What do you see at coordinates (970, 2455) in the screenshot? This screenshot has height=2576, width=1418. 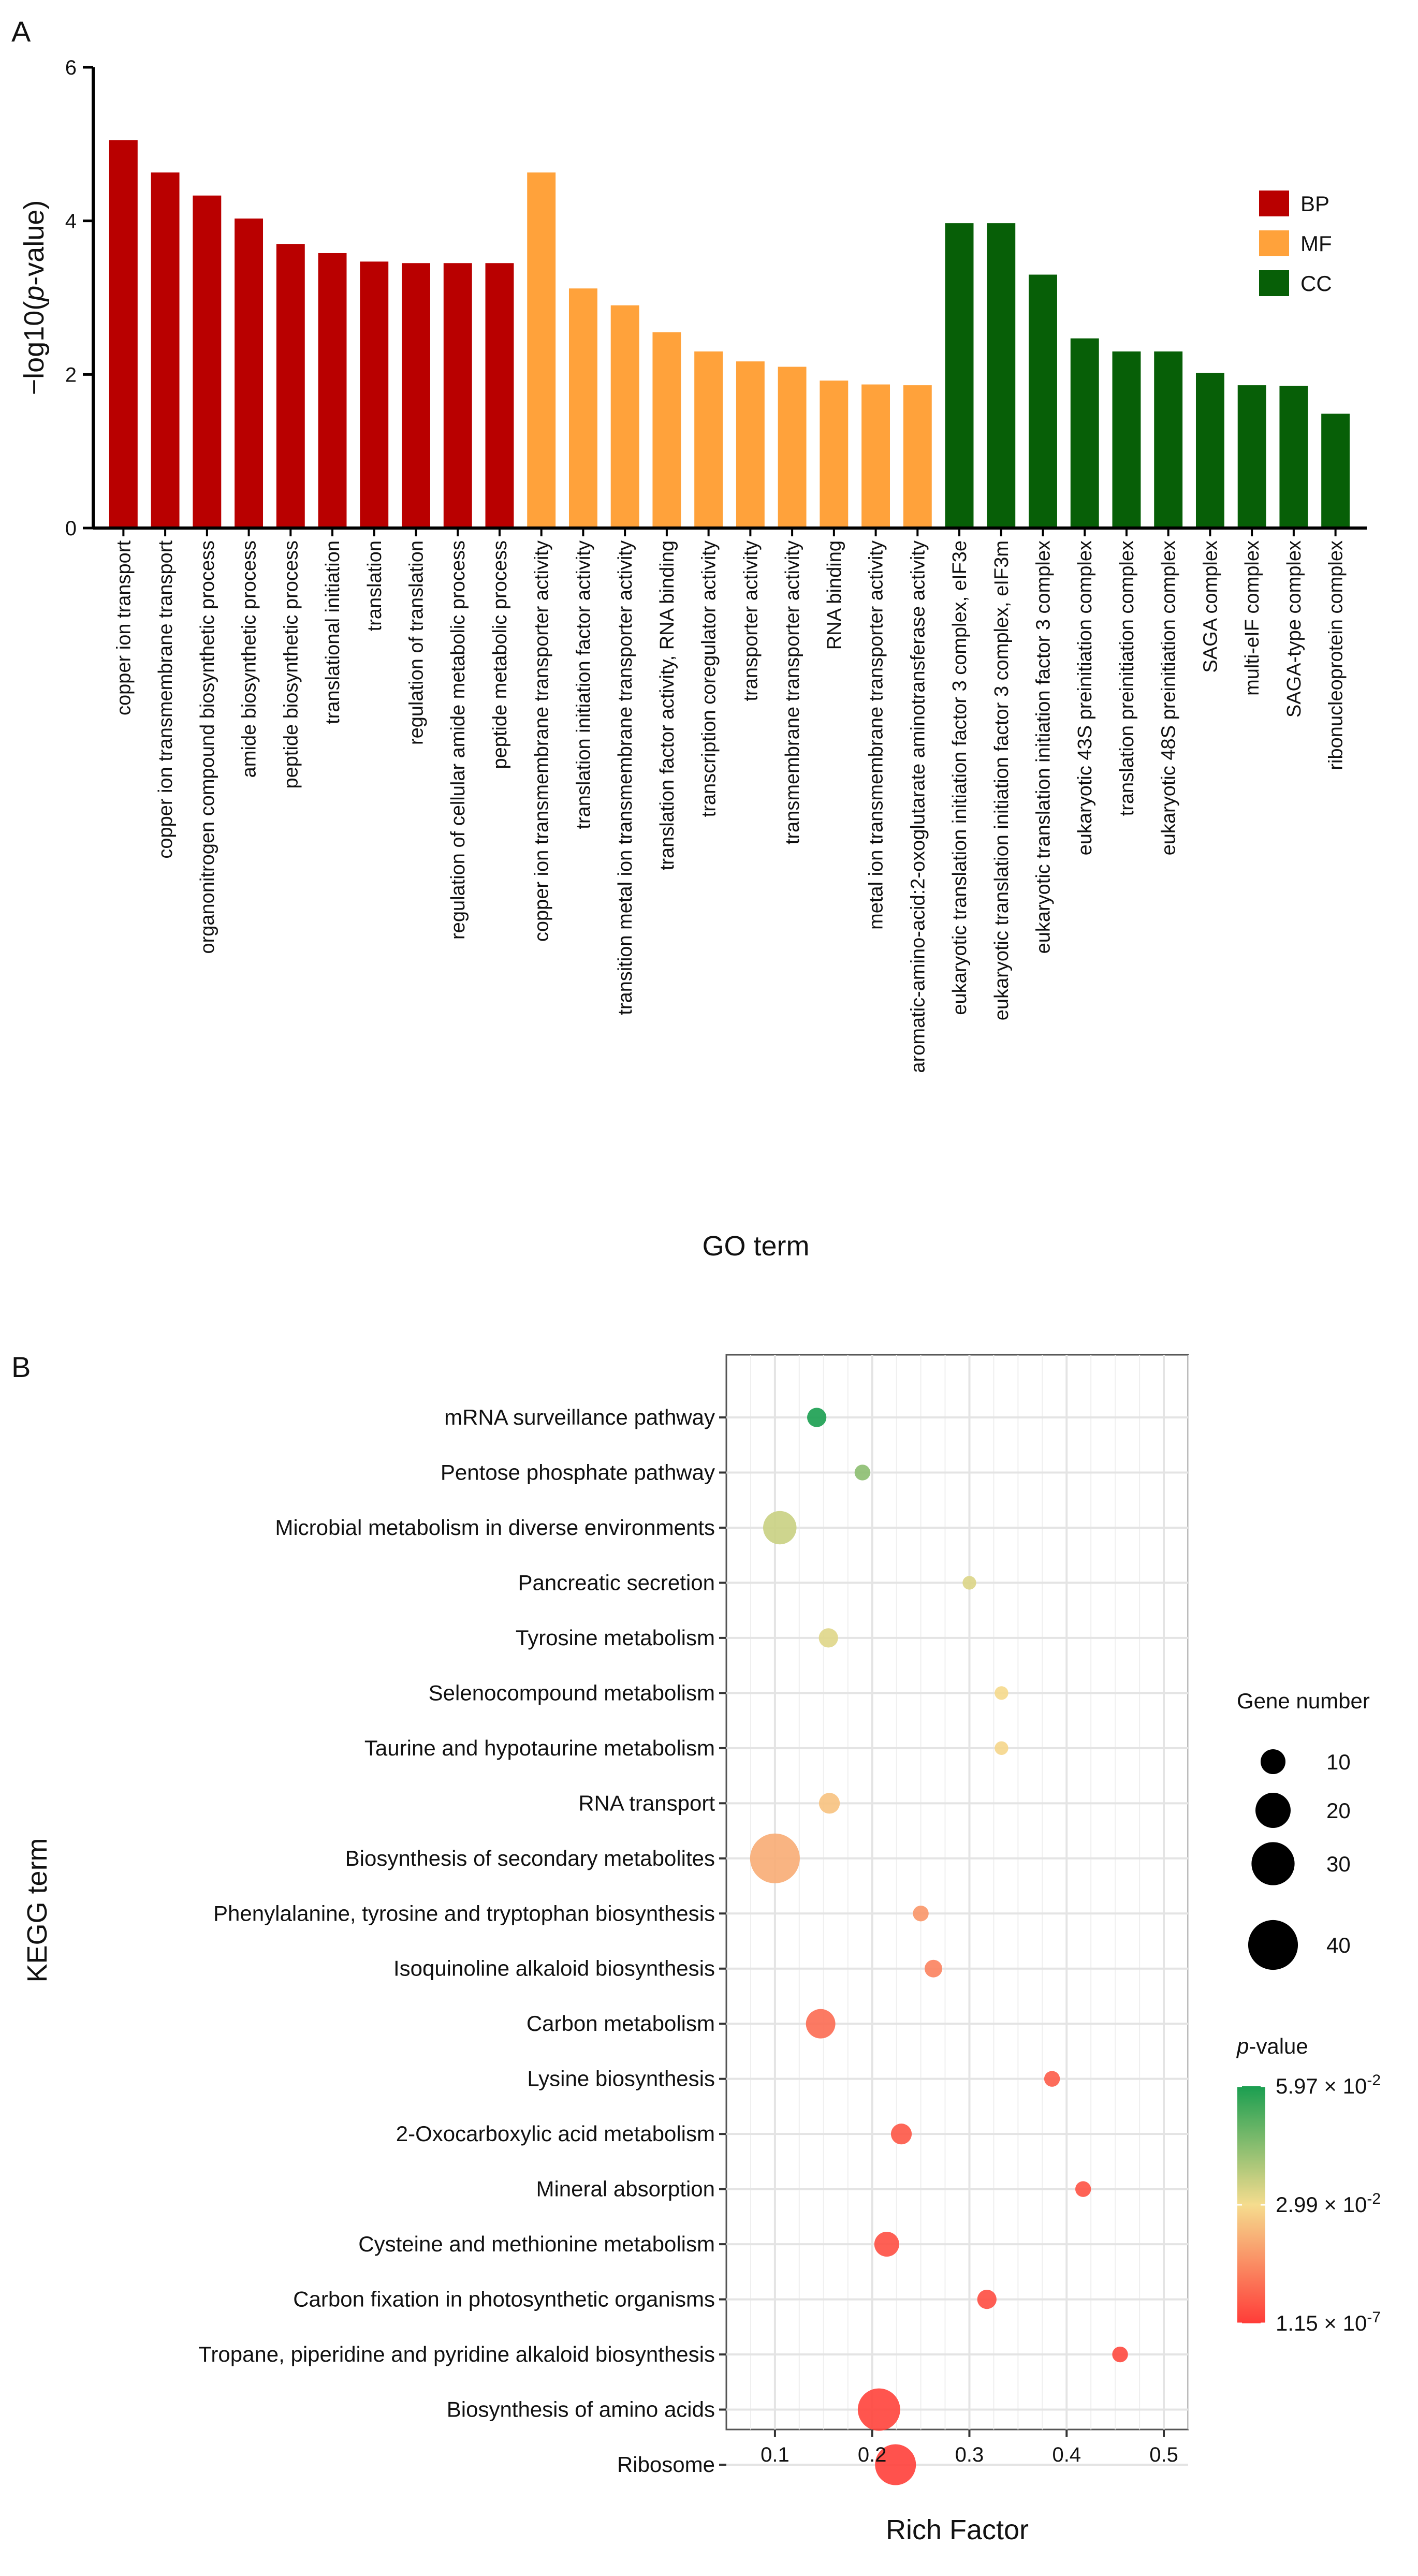 I see `x-tick-label: 0.3` at bounding box center [970, 2455].